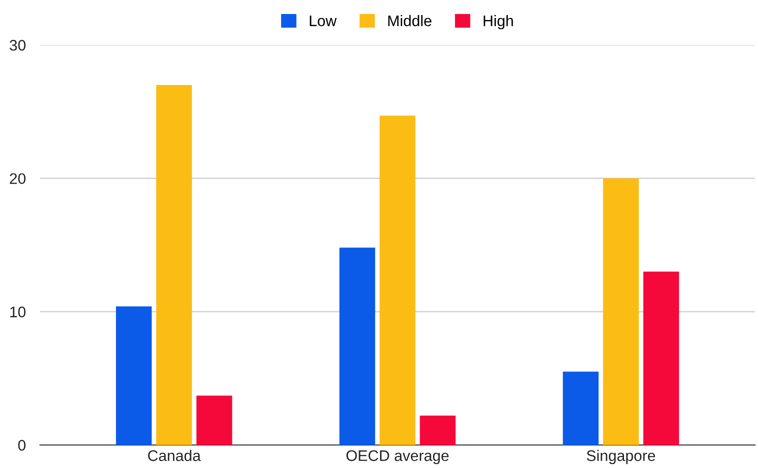 Image resolution: width=758 pixels, height=468 pixels. I want to click on y-tick-label: 20, so click(18, 178).